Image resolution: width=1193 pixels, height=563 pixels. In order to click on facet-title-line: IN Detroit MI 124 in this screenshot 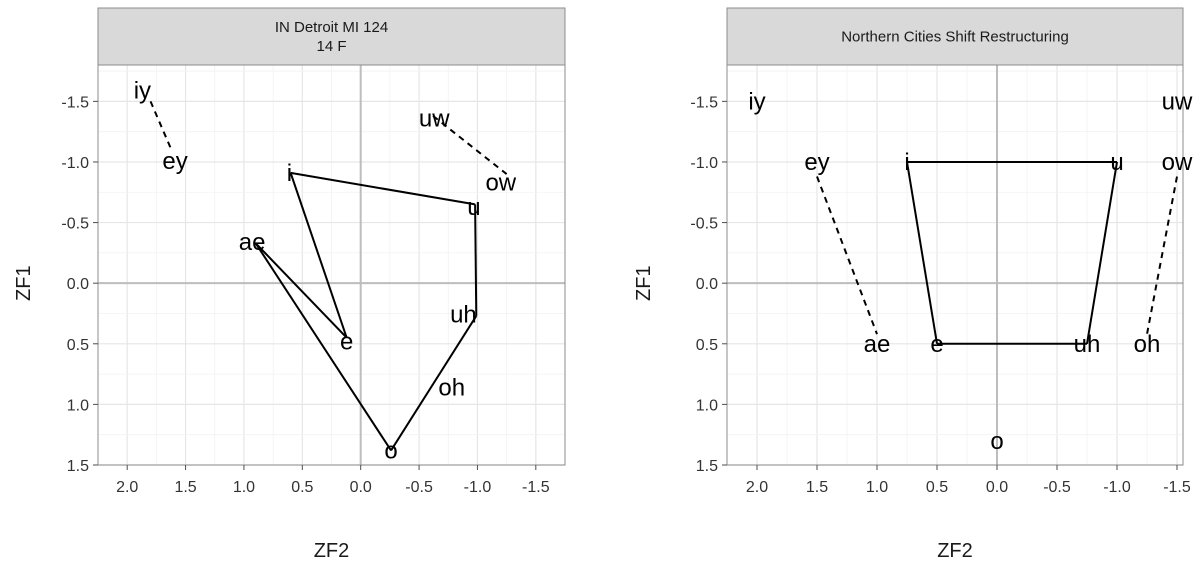, I will do `click(331, 27)`.